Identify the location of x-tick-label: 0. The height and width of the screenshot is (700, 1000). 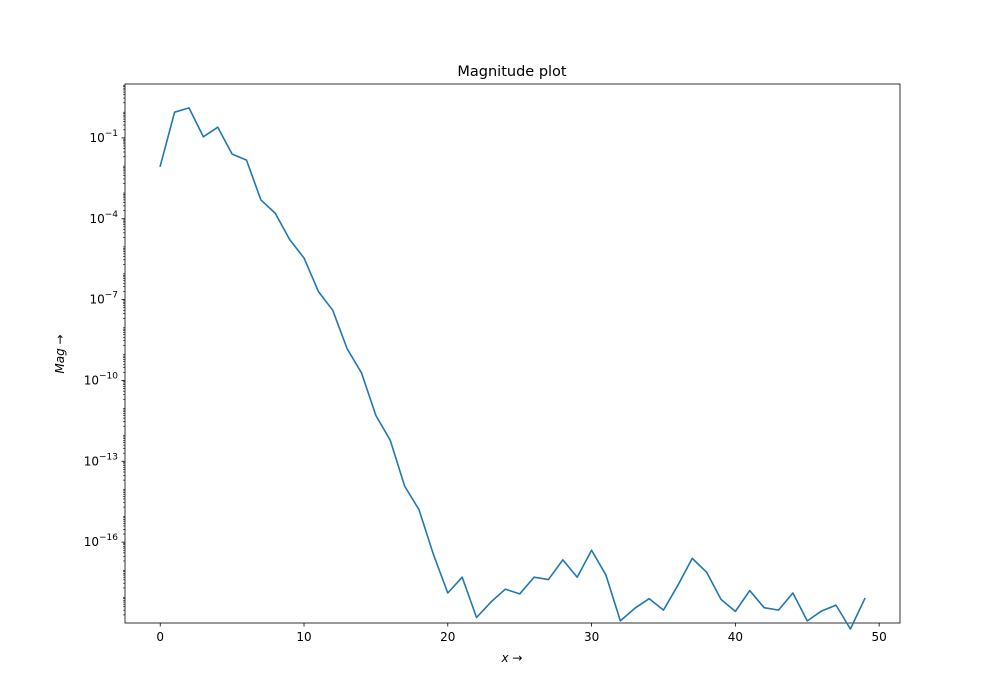
(160, 637).